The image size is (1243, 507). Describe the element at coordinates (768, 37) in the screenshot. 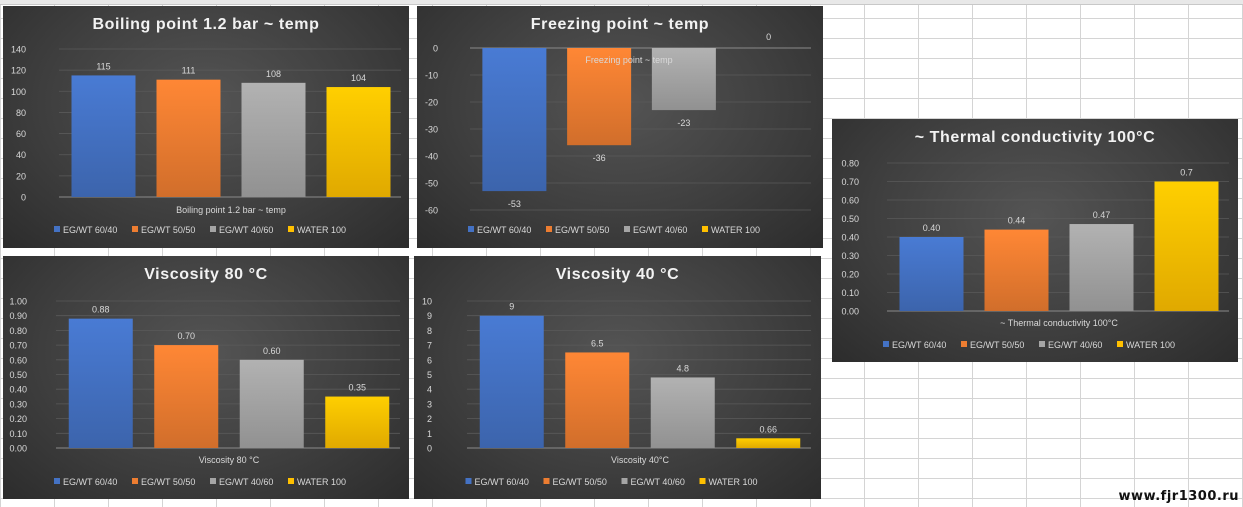

I see `data-label: 0` at that location.